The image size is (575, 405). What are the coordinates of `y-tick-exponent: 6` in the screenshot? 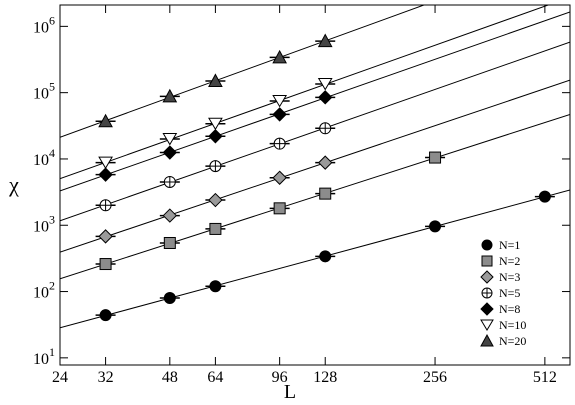 It's located at (52, 20).